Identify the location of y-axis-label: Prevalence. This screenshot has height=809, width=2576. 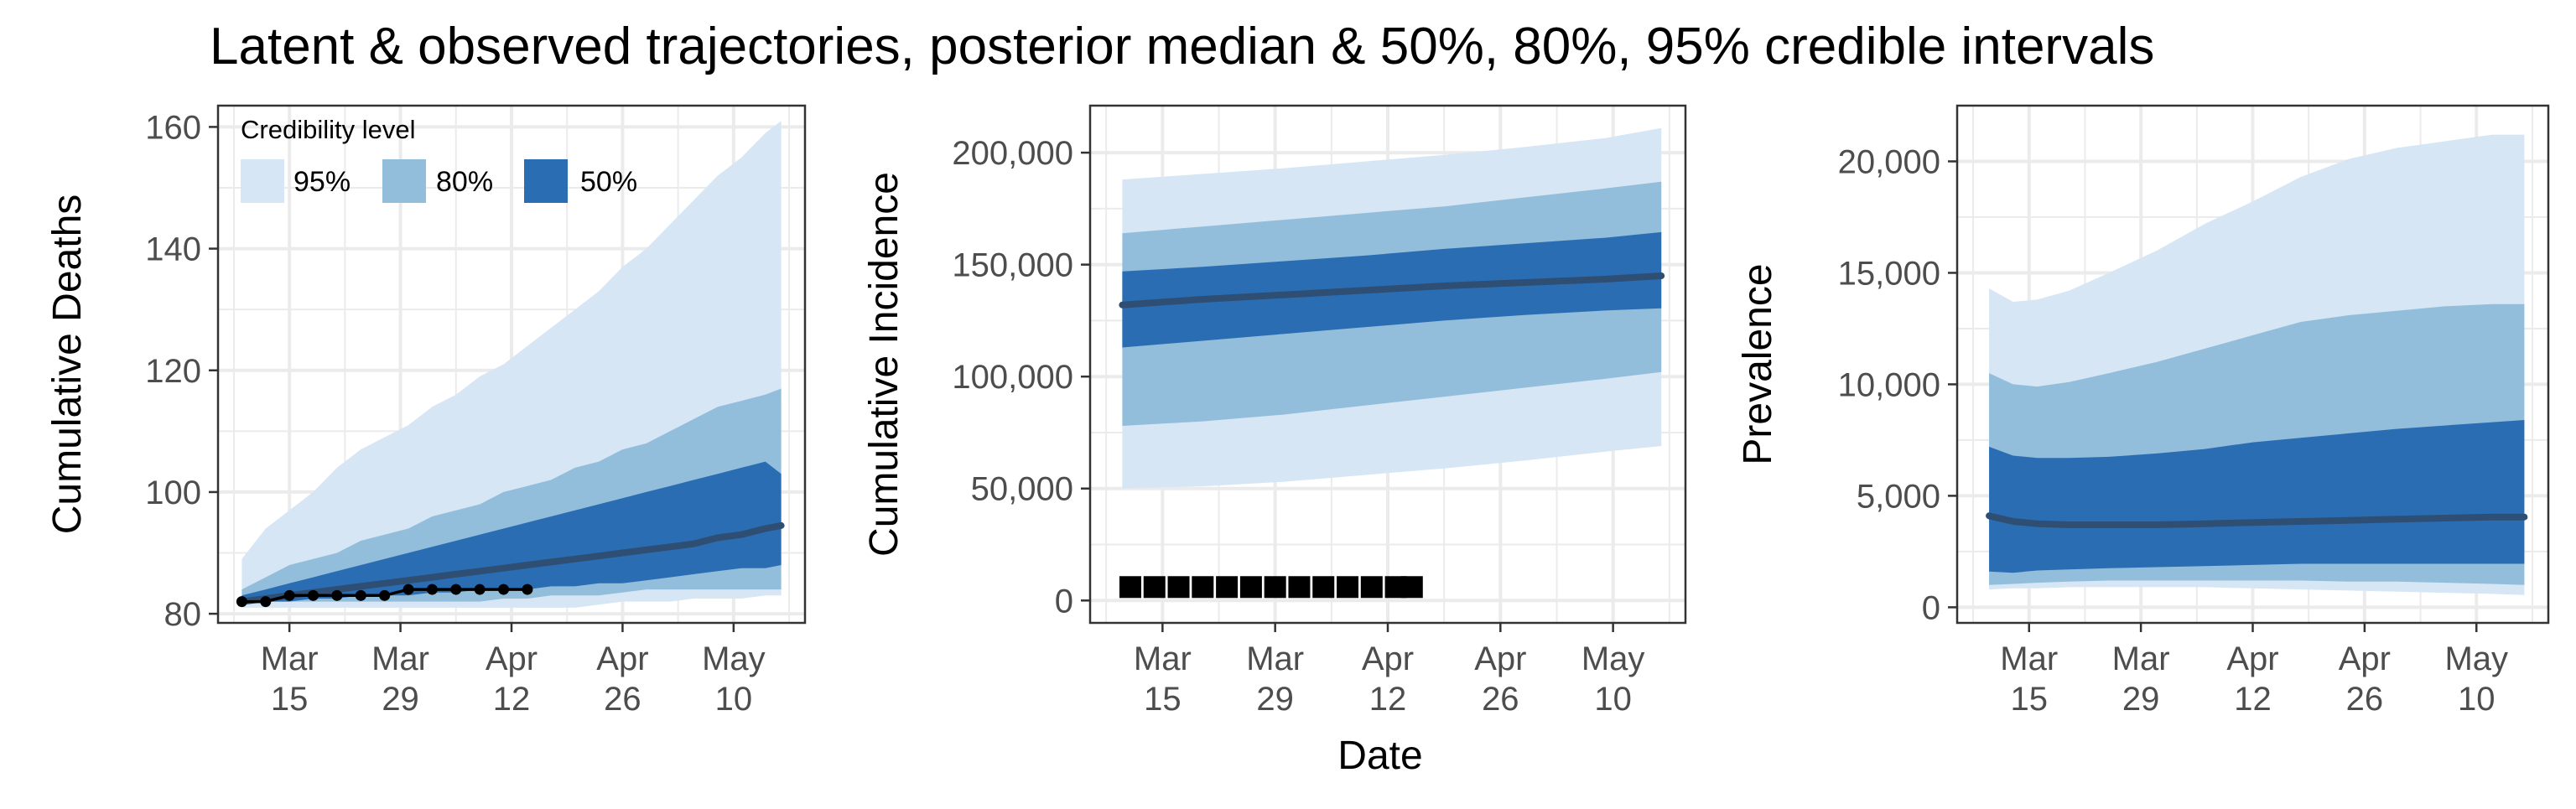
(1758, 363).